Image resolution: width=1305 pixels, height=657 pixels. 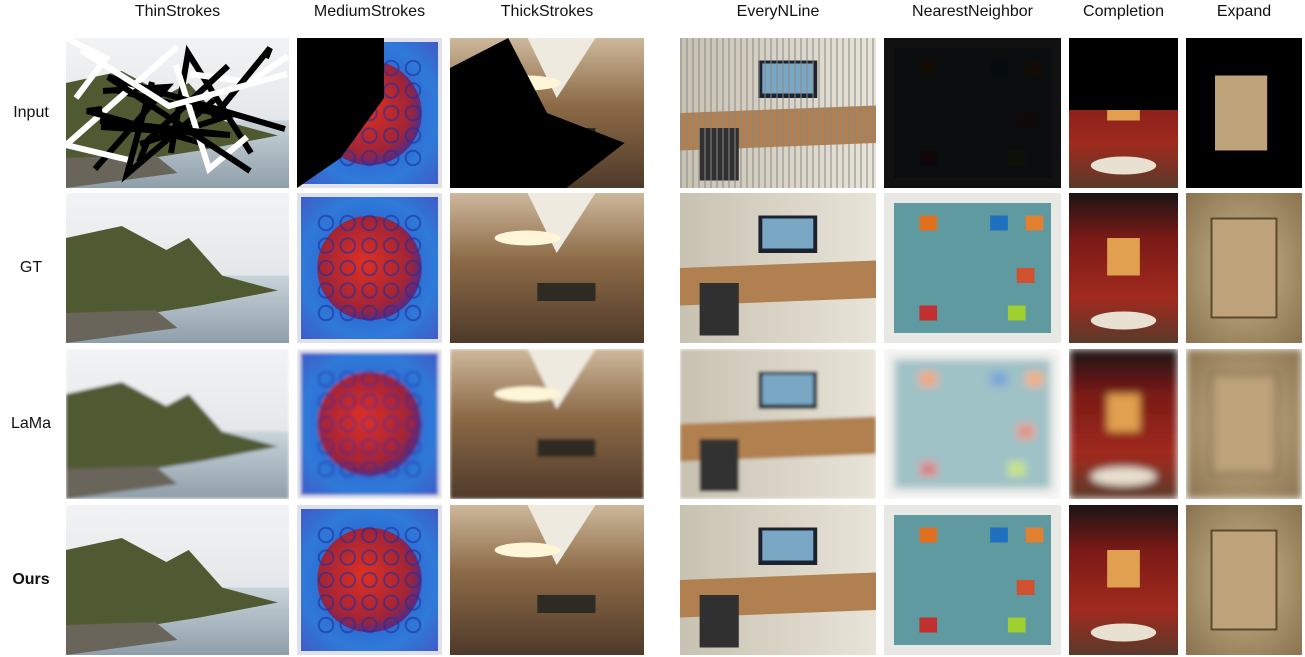 What do you see at coordinates (31, 267) in the screenshot?
I see `row-label: GT` at bounding box center [31, 267].